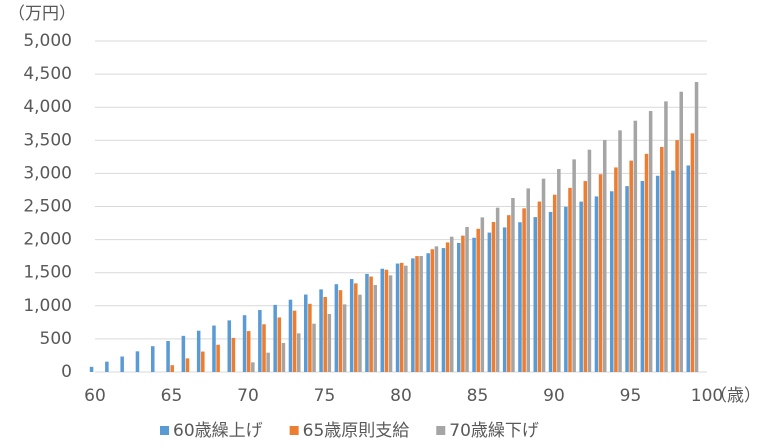  I want to click on y-tick-label: 5,000, so click(47, 41).